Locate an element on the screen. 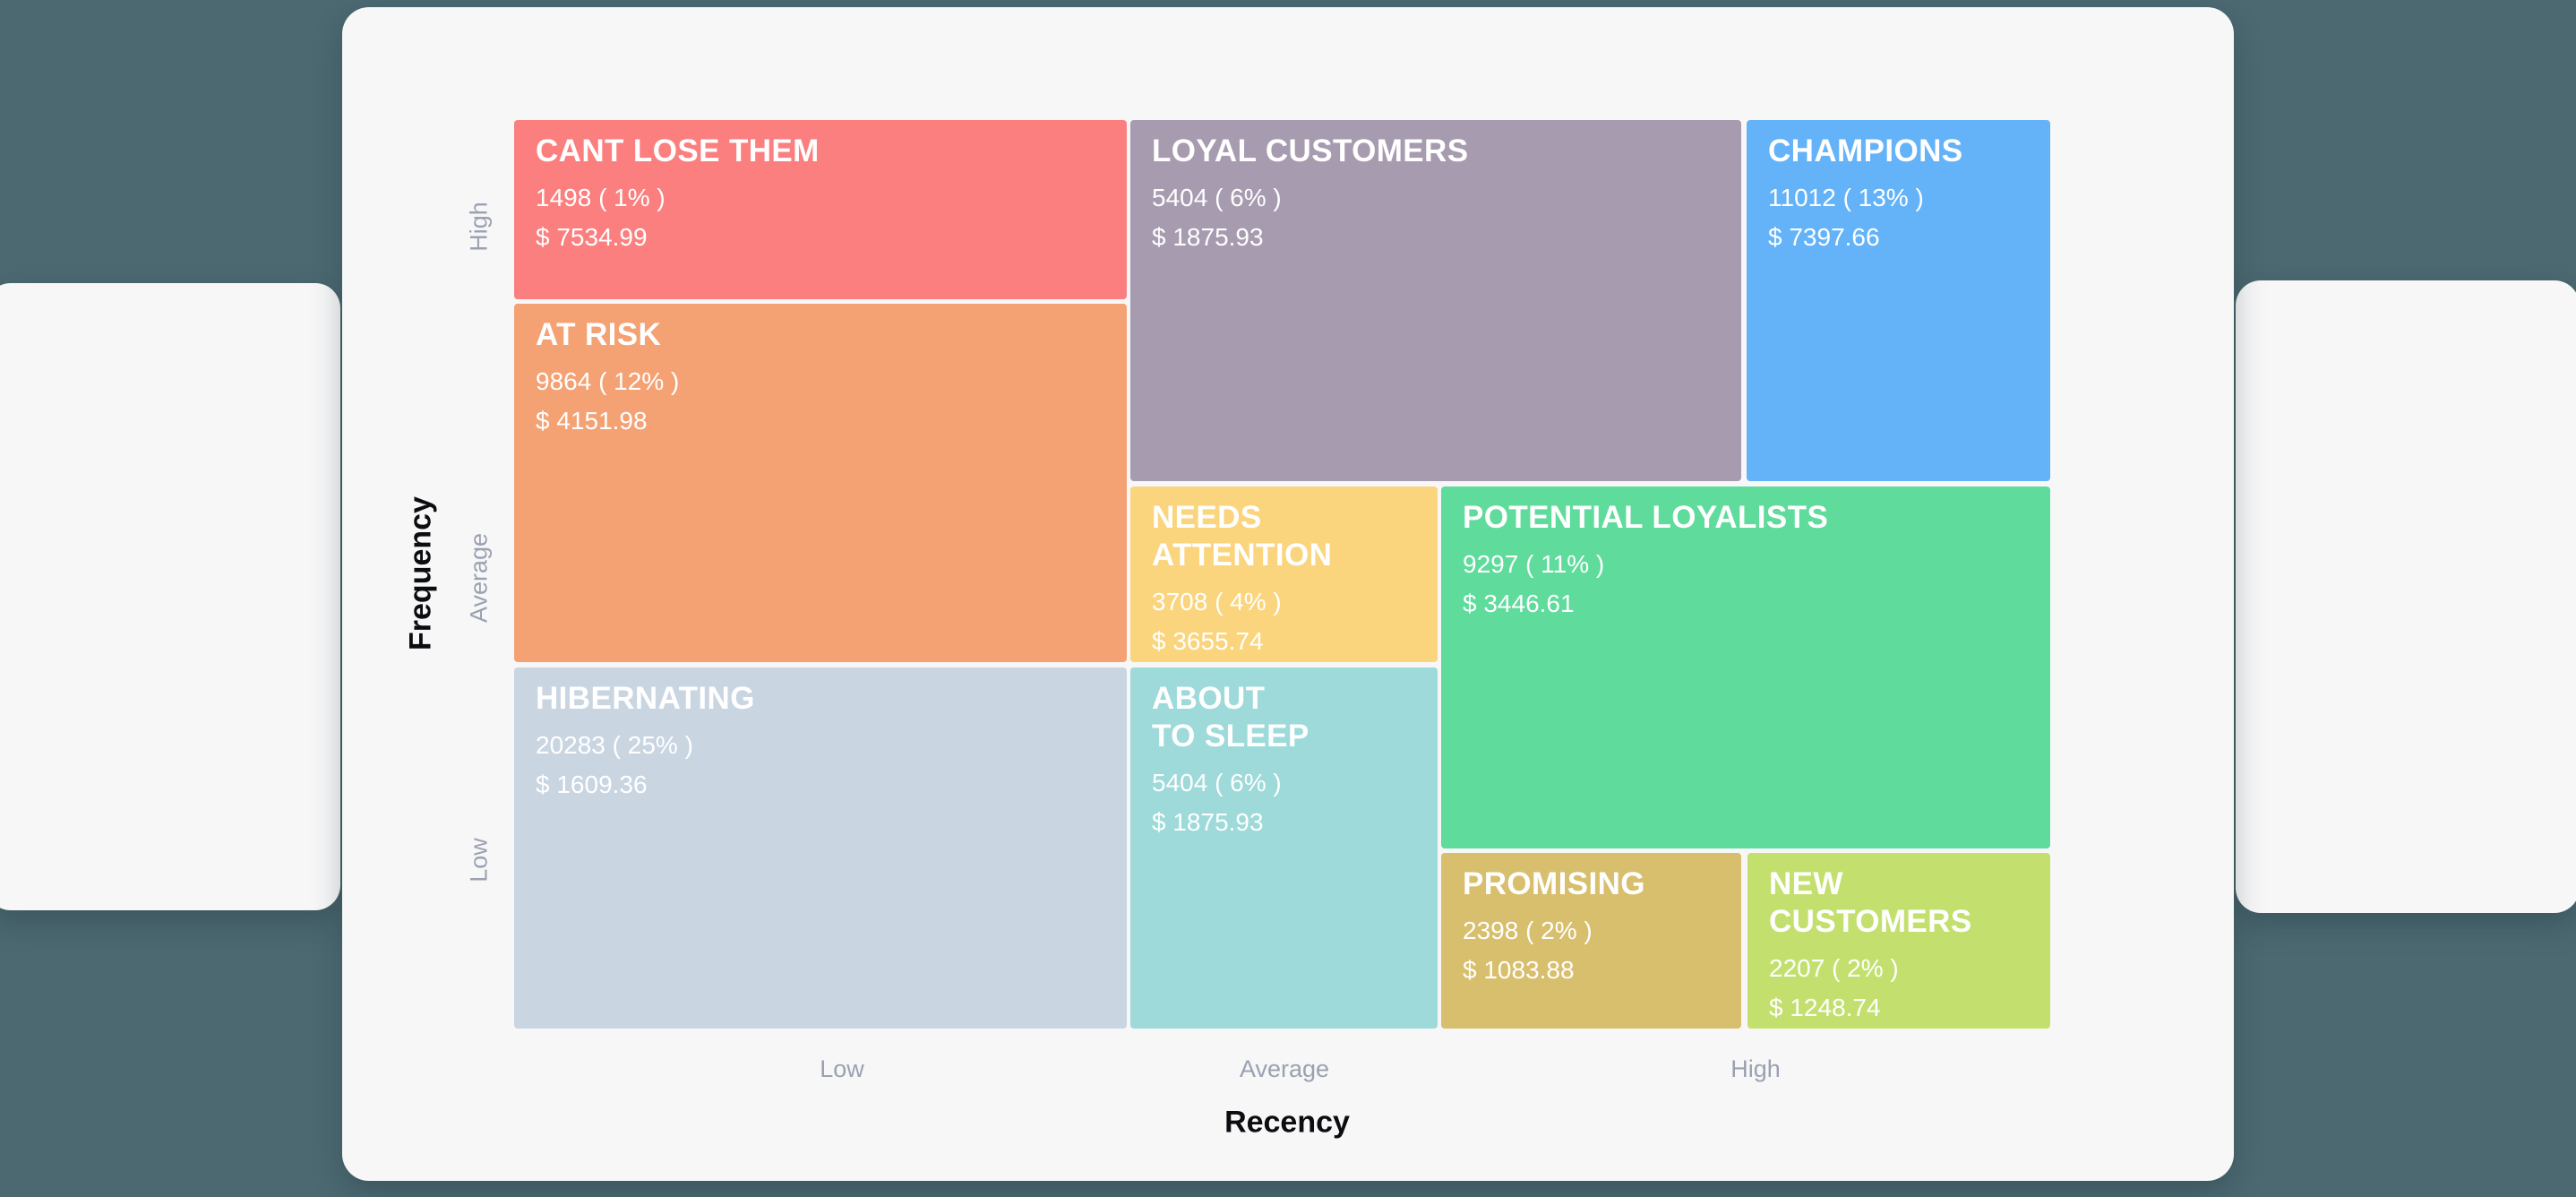 The height and width of the screenshot is (1197, 2576). y-tick-low: Low is located at coordinates (479, 860).